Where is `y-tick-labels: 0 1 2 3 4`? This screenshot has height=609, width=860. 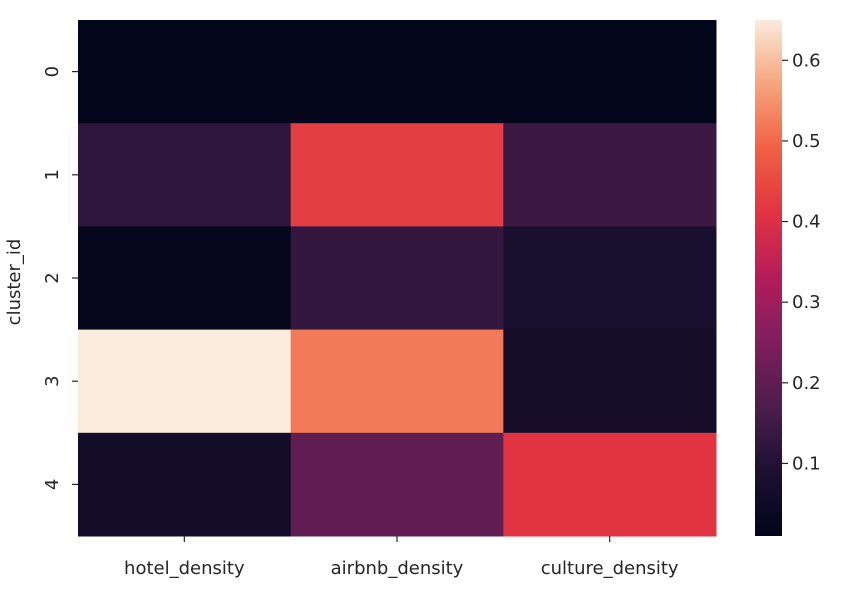 y-tick-labels: 0 1 2 3 4 is located at coordinates (60, 278).